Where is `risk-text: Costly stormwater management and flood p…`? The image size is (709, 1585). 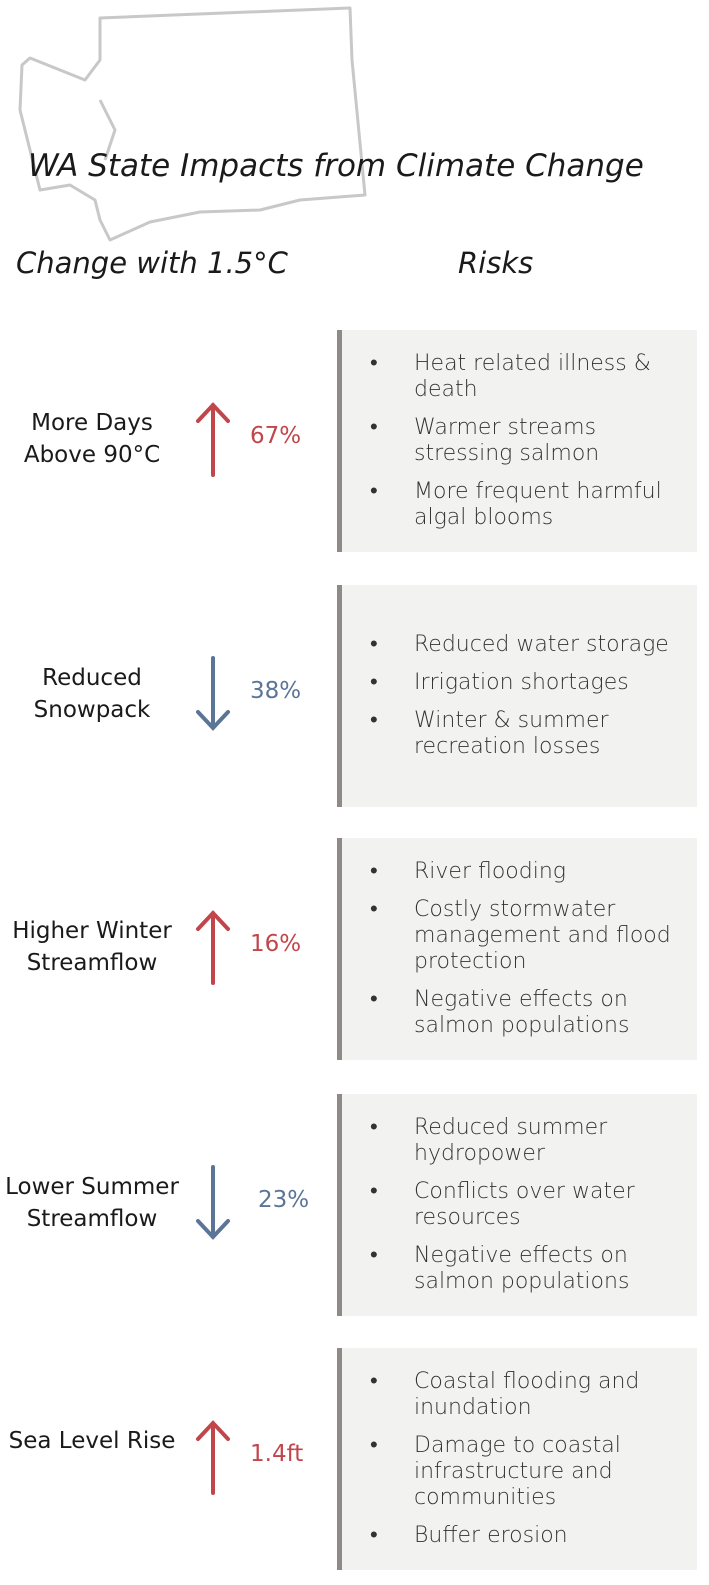
risk-text: Costly stormwater management and flood p… is located at coordinates (542, 935).